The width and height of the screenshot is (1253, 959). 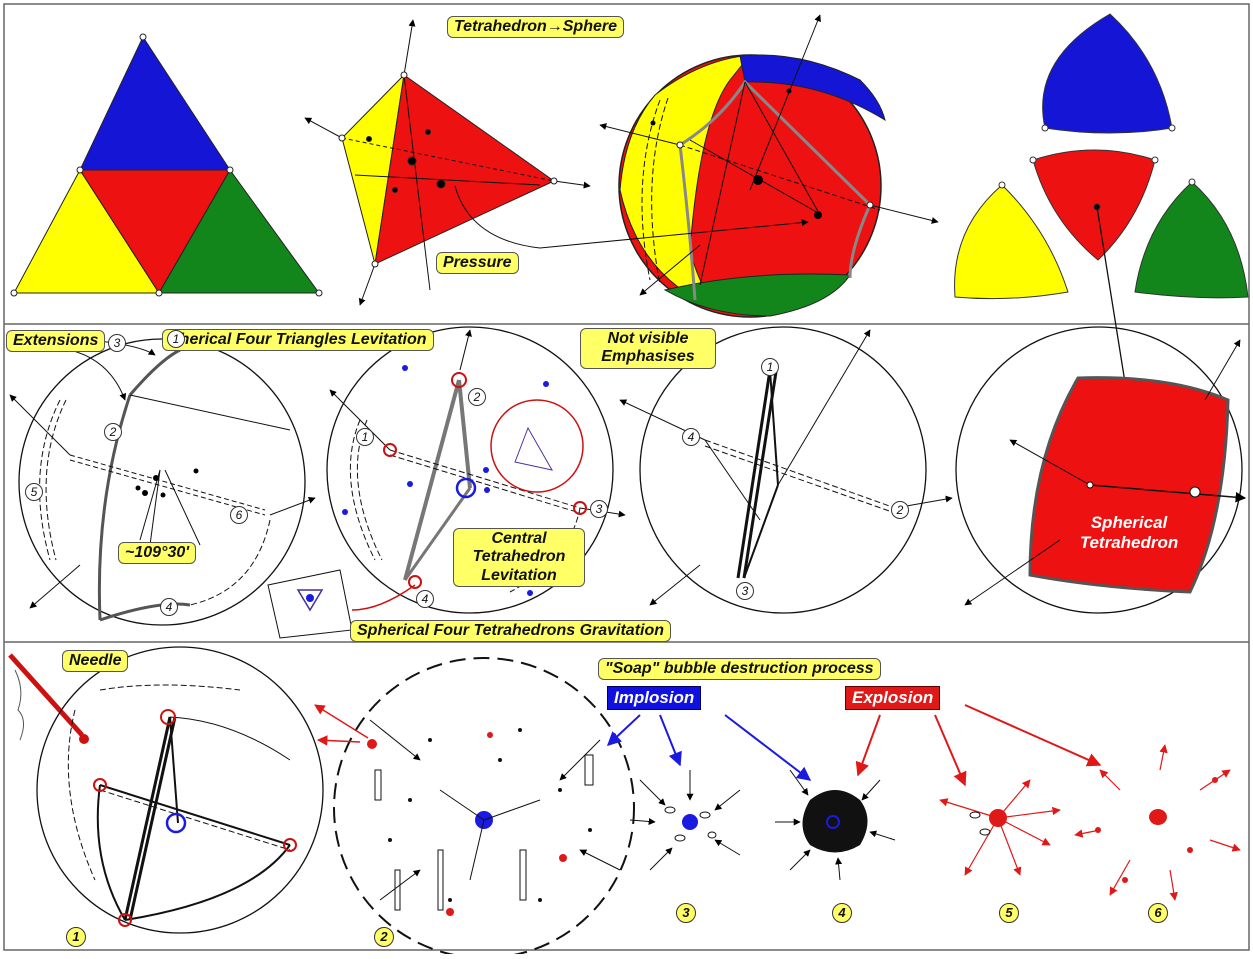 I want to click on stage-3: 3, so click(x=686, y=913).